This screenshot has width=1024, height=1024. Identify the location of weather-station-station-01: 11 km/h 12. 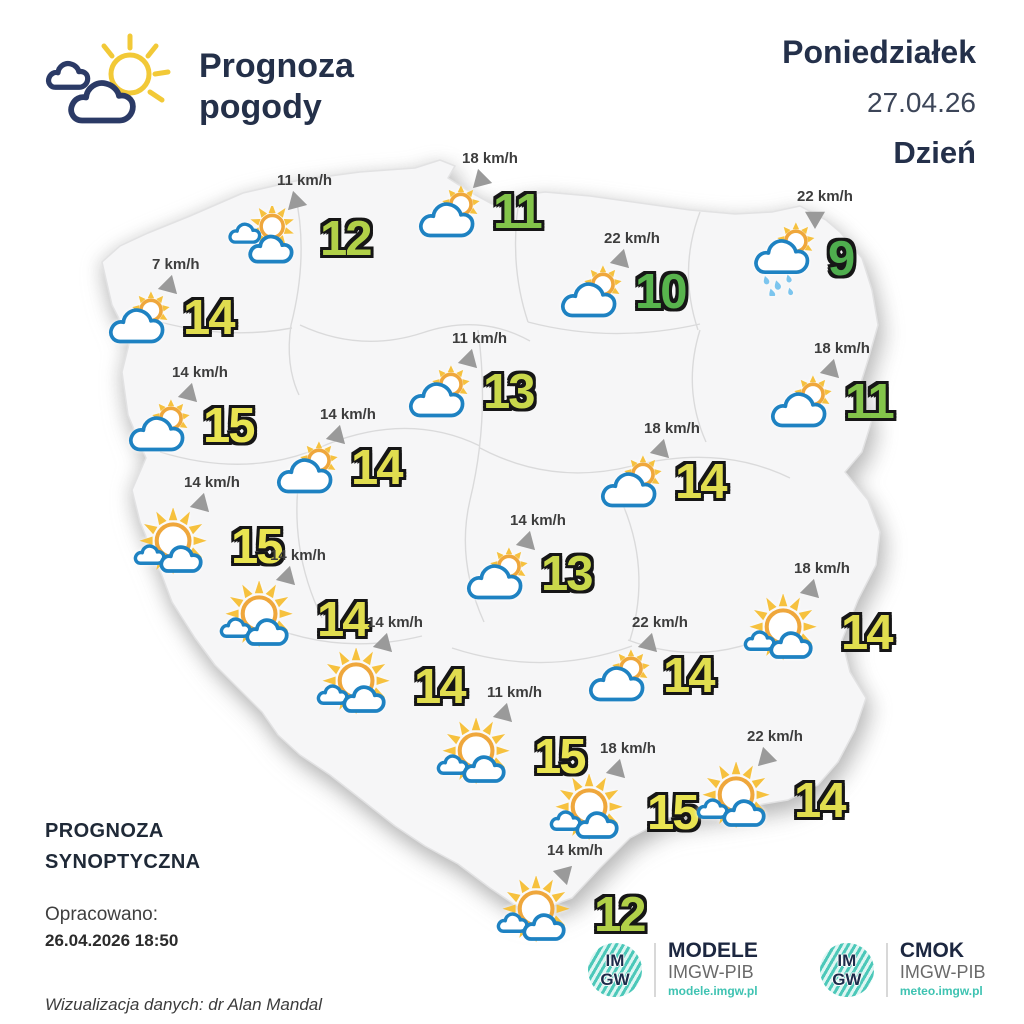
(320, 232).